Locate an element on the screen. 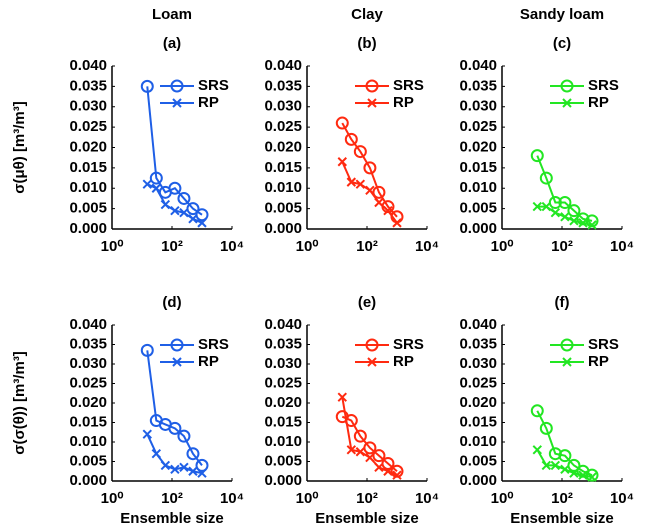 Image resolution: width=656 pixels, height=529 pixels. column-title: Sandy loam is located at coordinates (562, 14).